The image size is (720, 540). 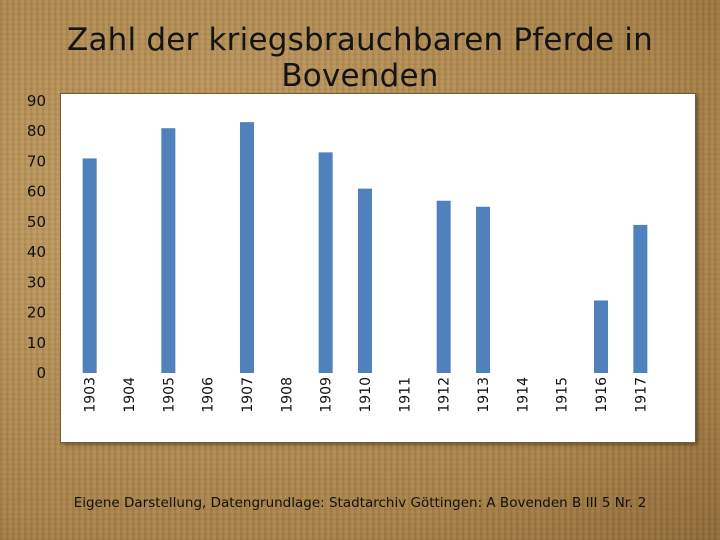 I want to click on y-tick-label: 90, so click(x=36, y=101).